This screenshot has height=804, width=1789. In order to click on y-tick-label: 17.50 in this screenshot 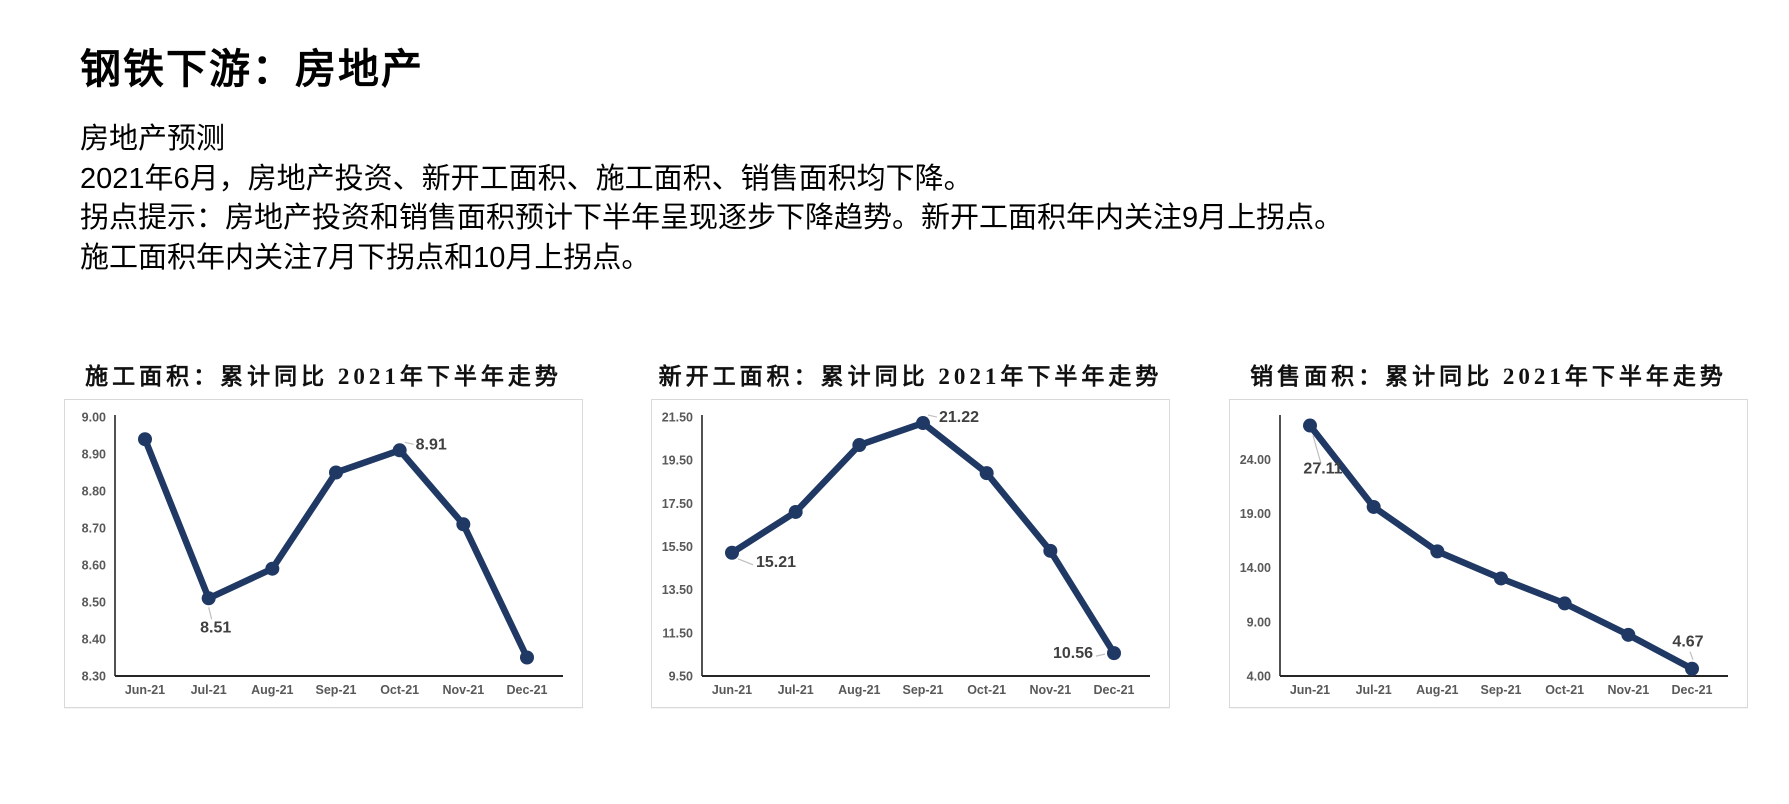, I will do `click(677, 504)`.